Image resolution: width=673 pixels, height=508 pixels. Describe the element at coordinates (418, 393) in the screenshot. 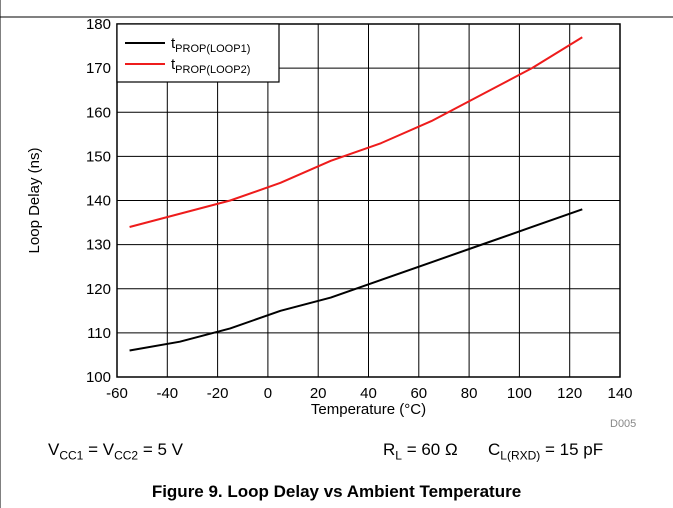

I see `x-tick-label: 60` at that location.